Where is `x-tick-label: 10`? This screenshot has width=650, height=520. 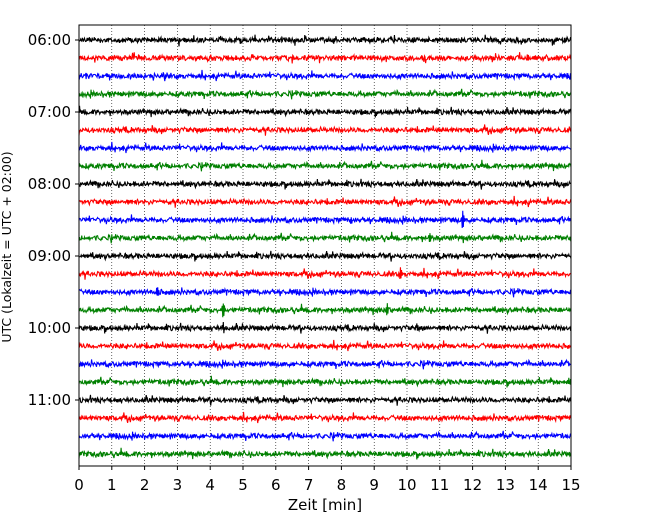 x-tick-label: 10 is located at coordinates (406, 485).